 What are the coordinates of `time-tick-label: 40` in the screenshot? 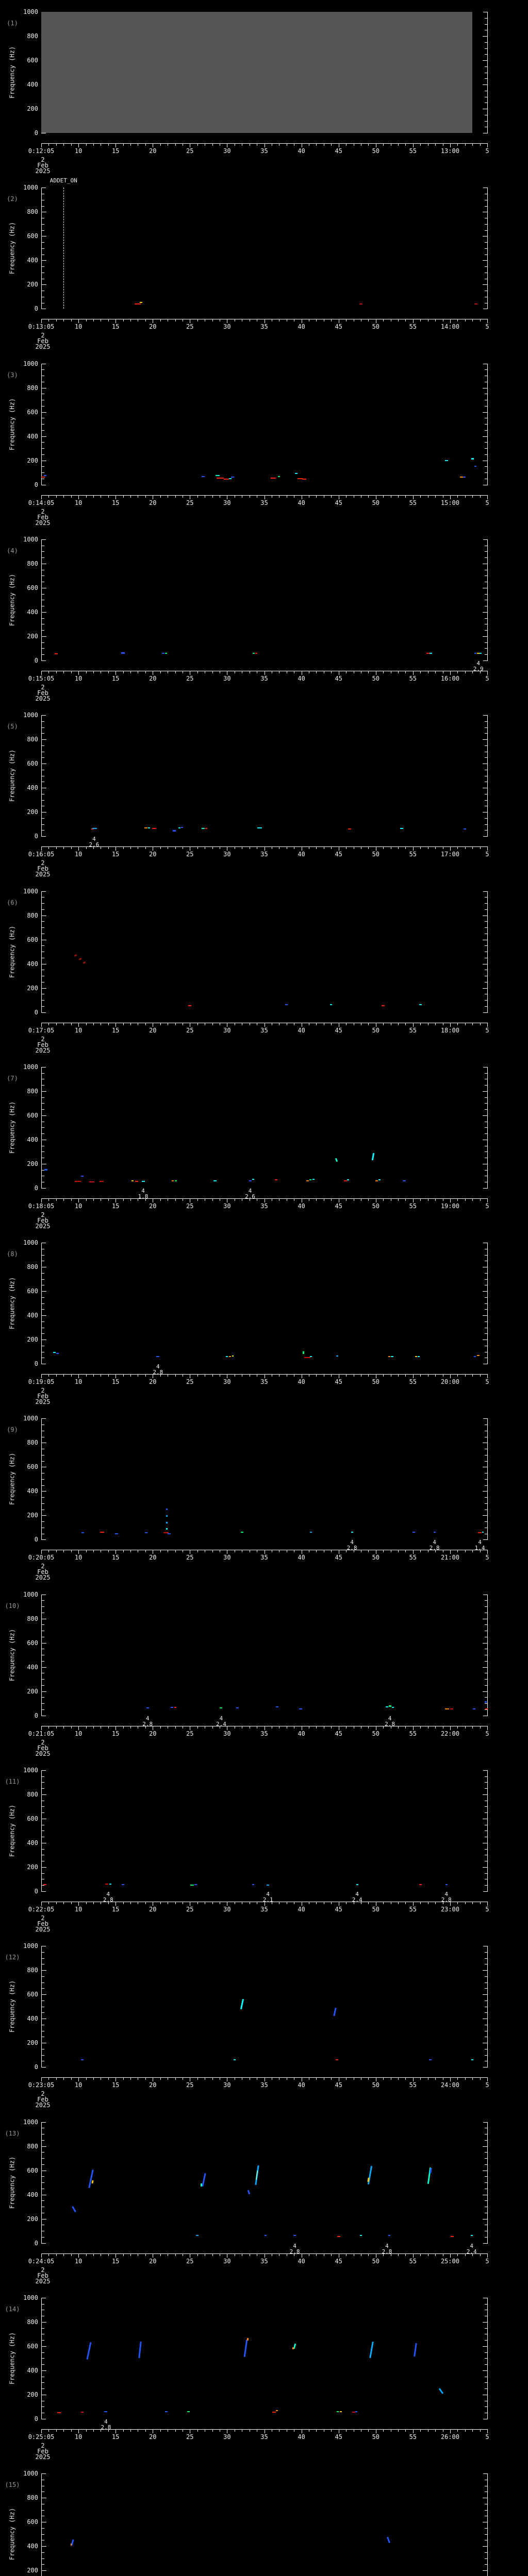 It's located at (301, 327).